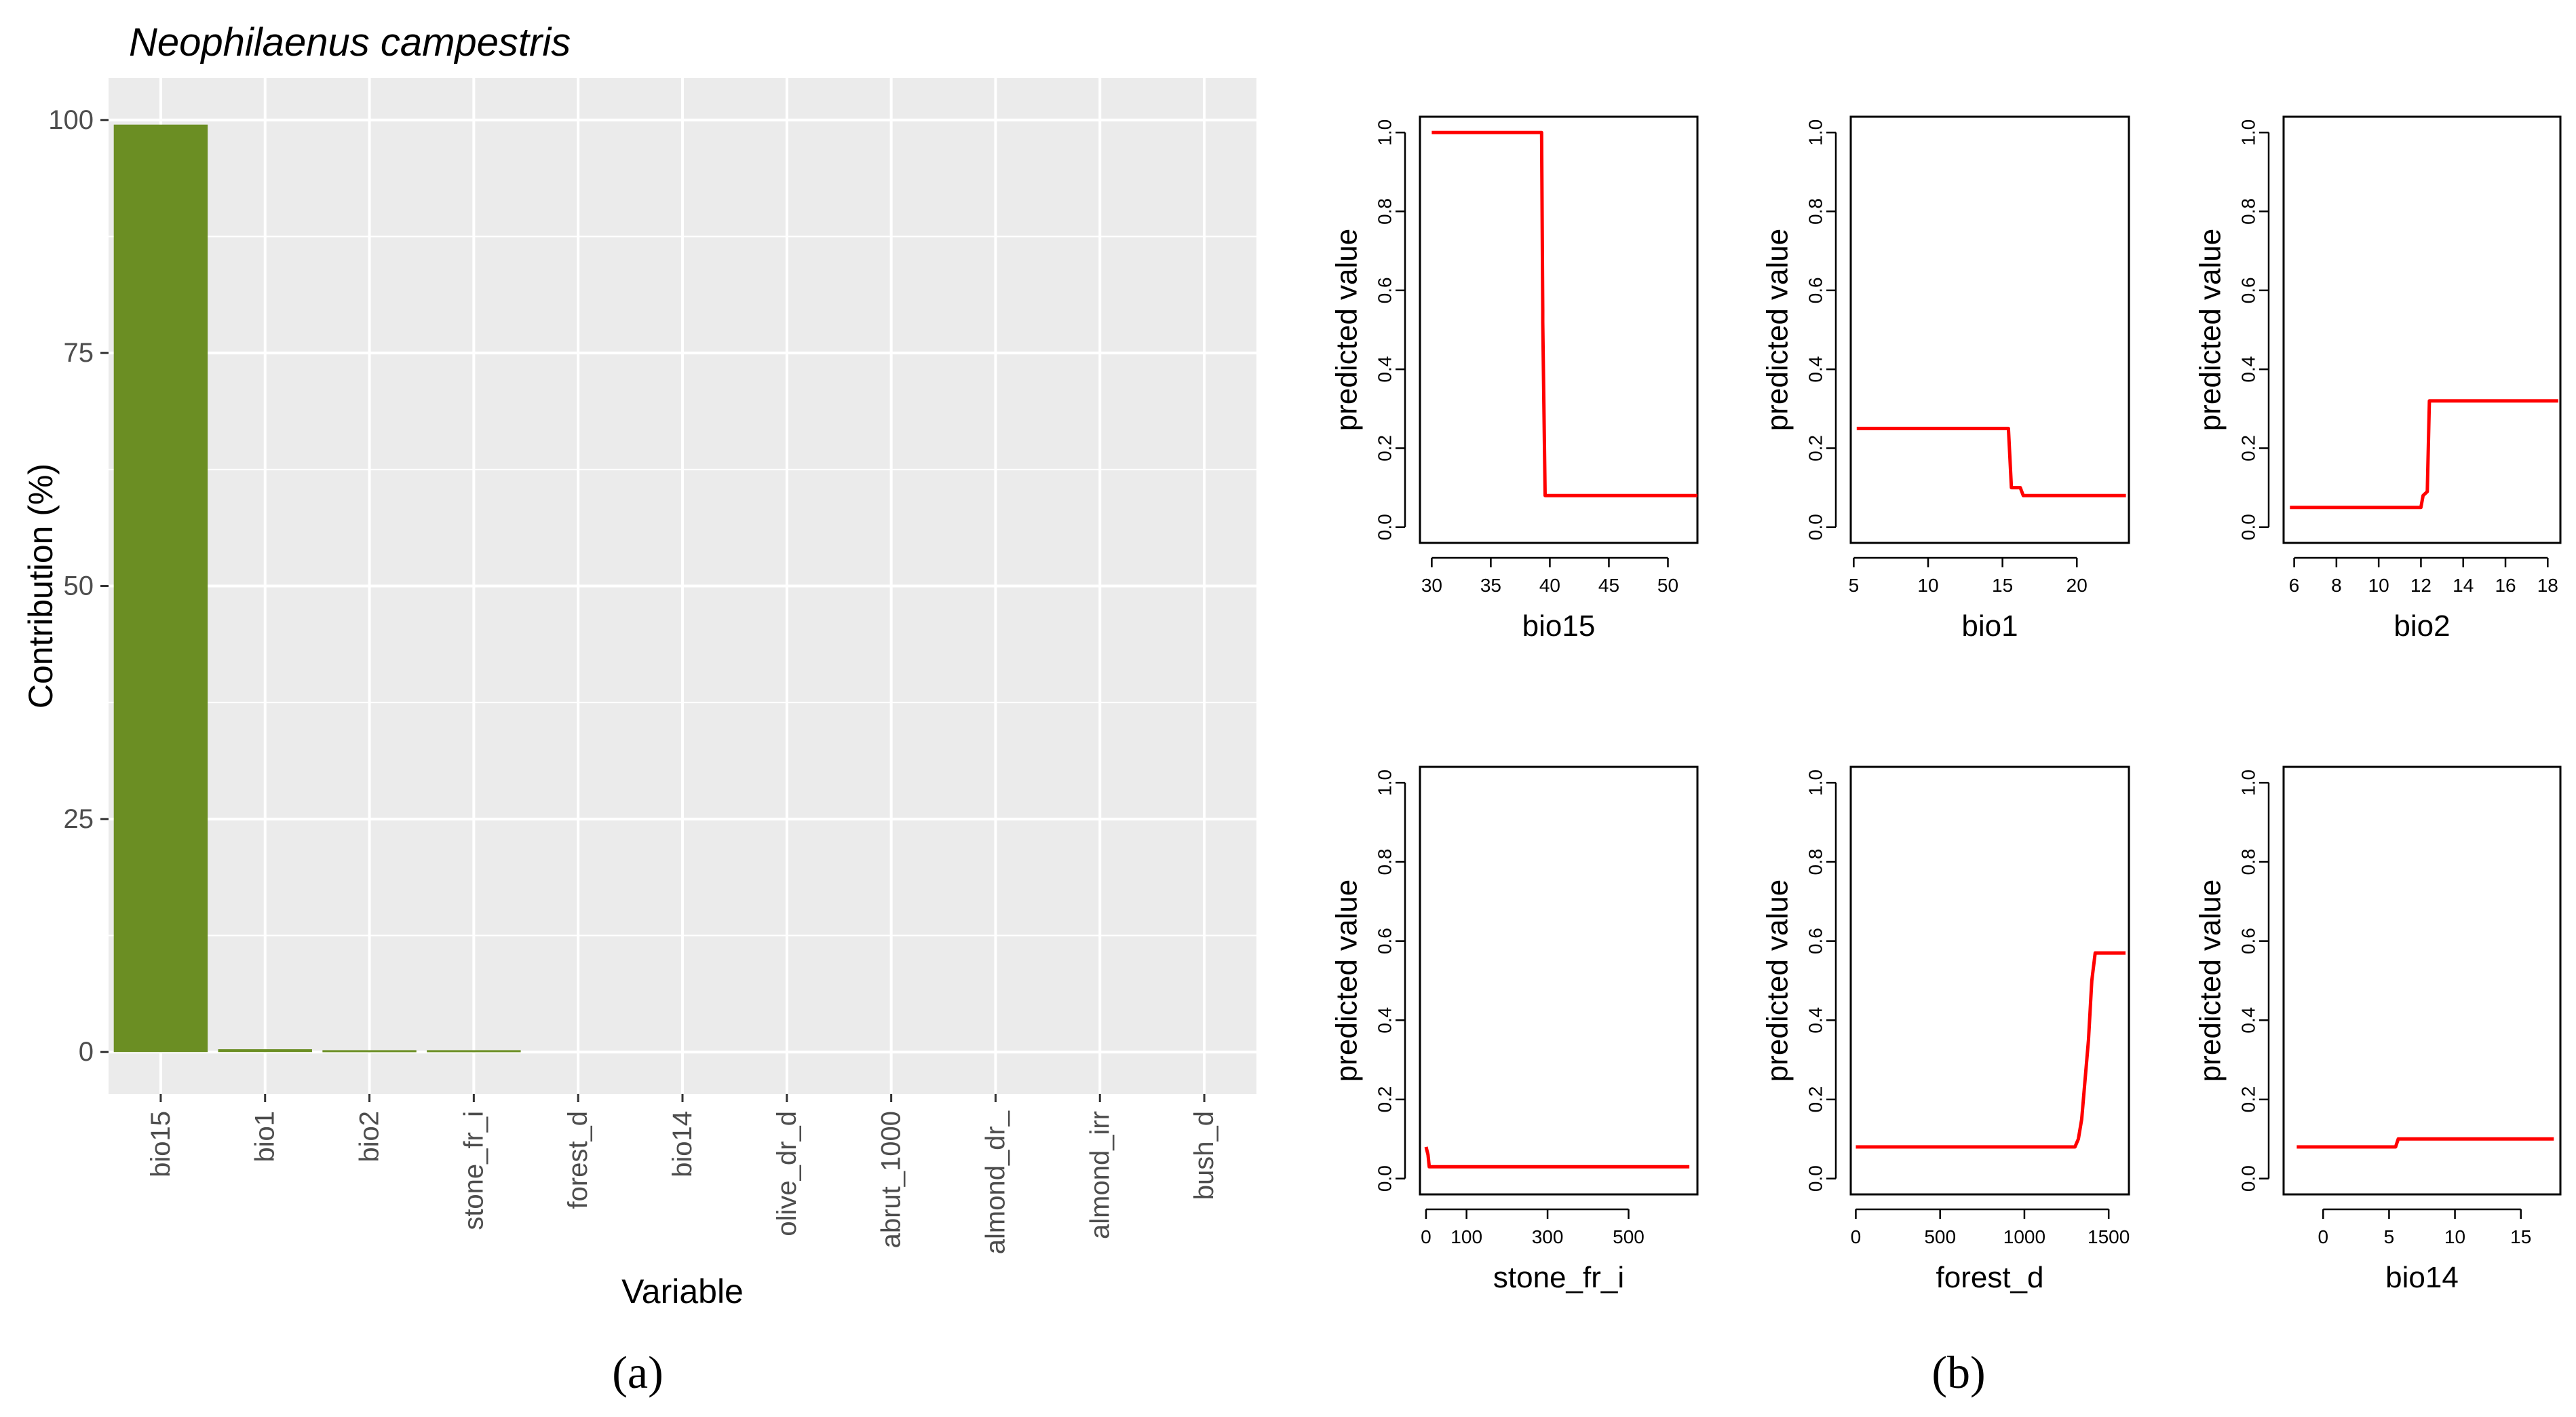 The height and width of the screenshot is (1417, 2576). Describe the element at coordinates (2422, 1278) in the screenshot. I see `x-axis-title: bio14` at that location.